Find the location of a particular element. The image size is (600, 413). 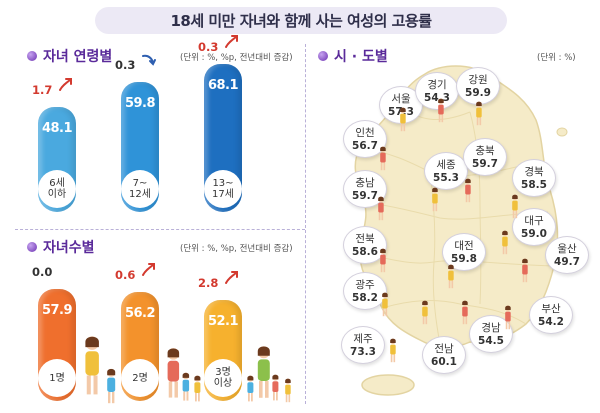

region-name: 경북 is located at coordinates (534, 172).